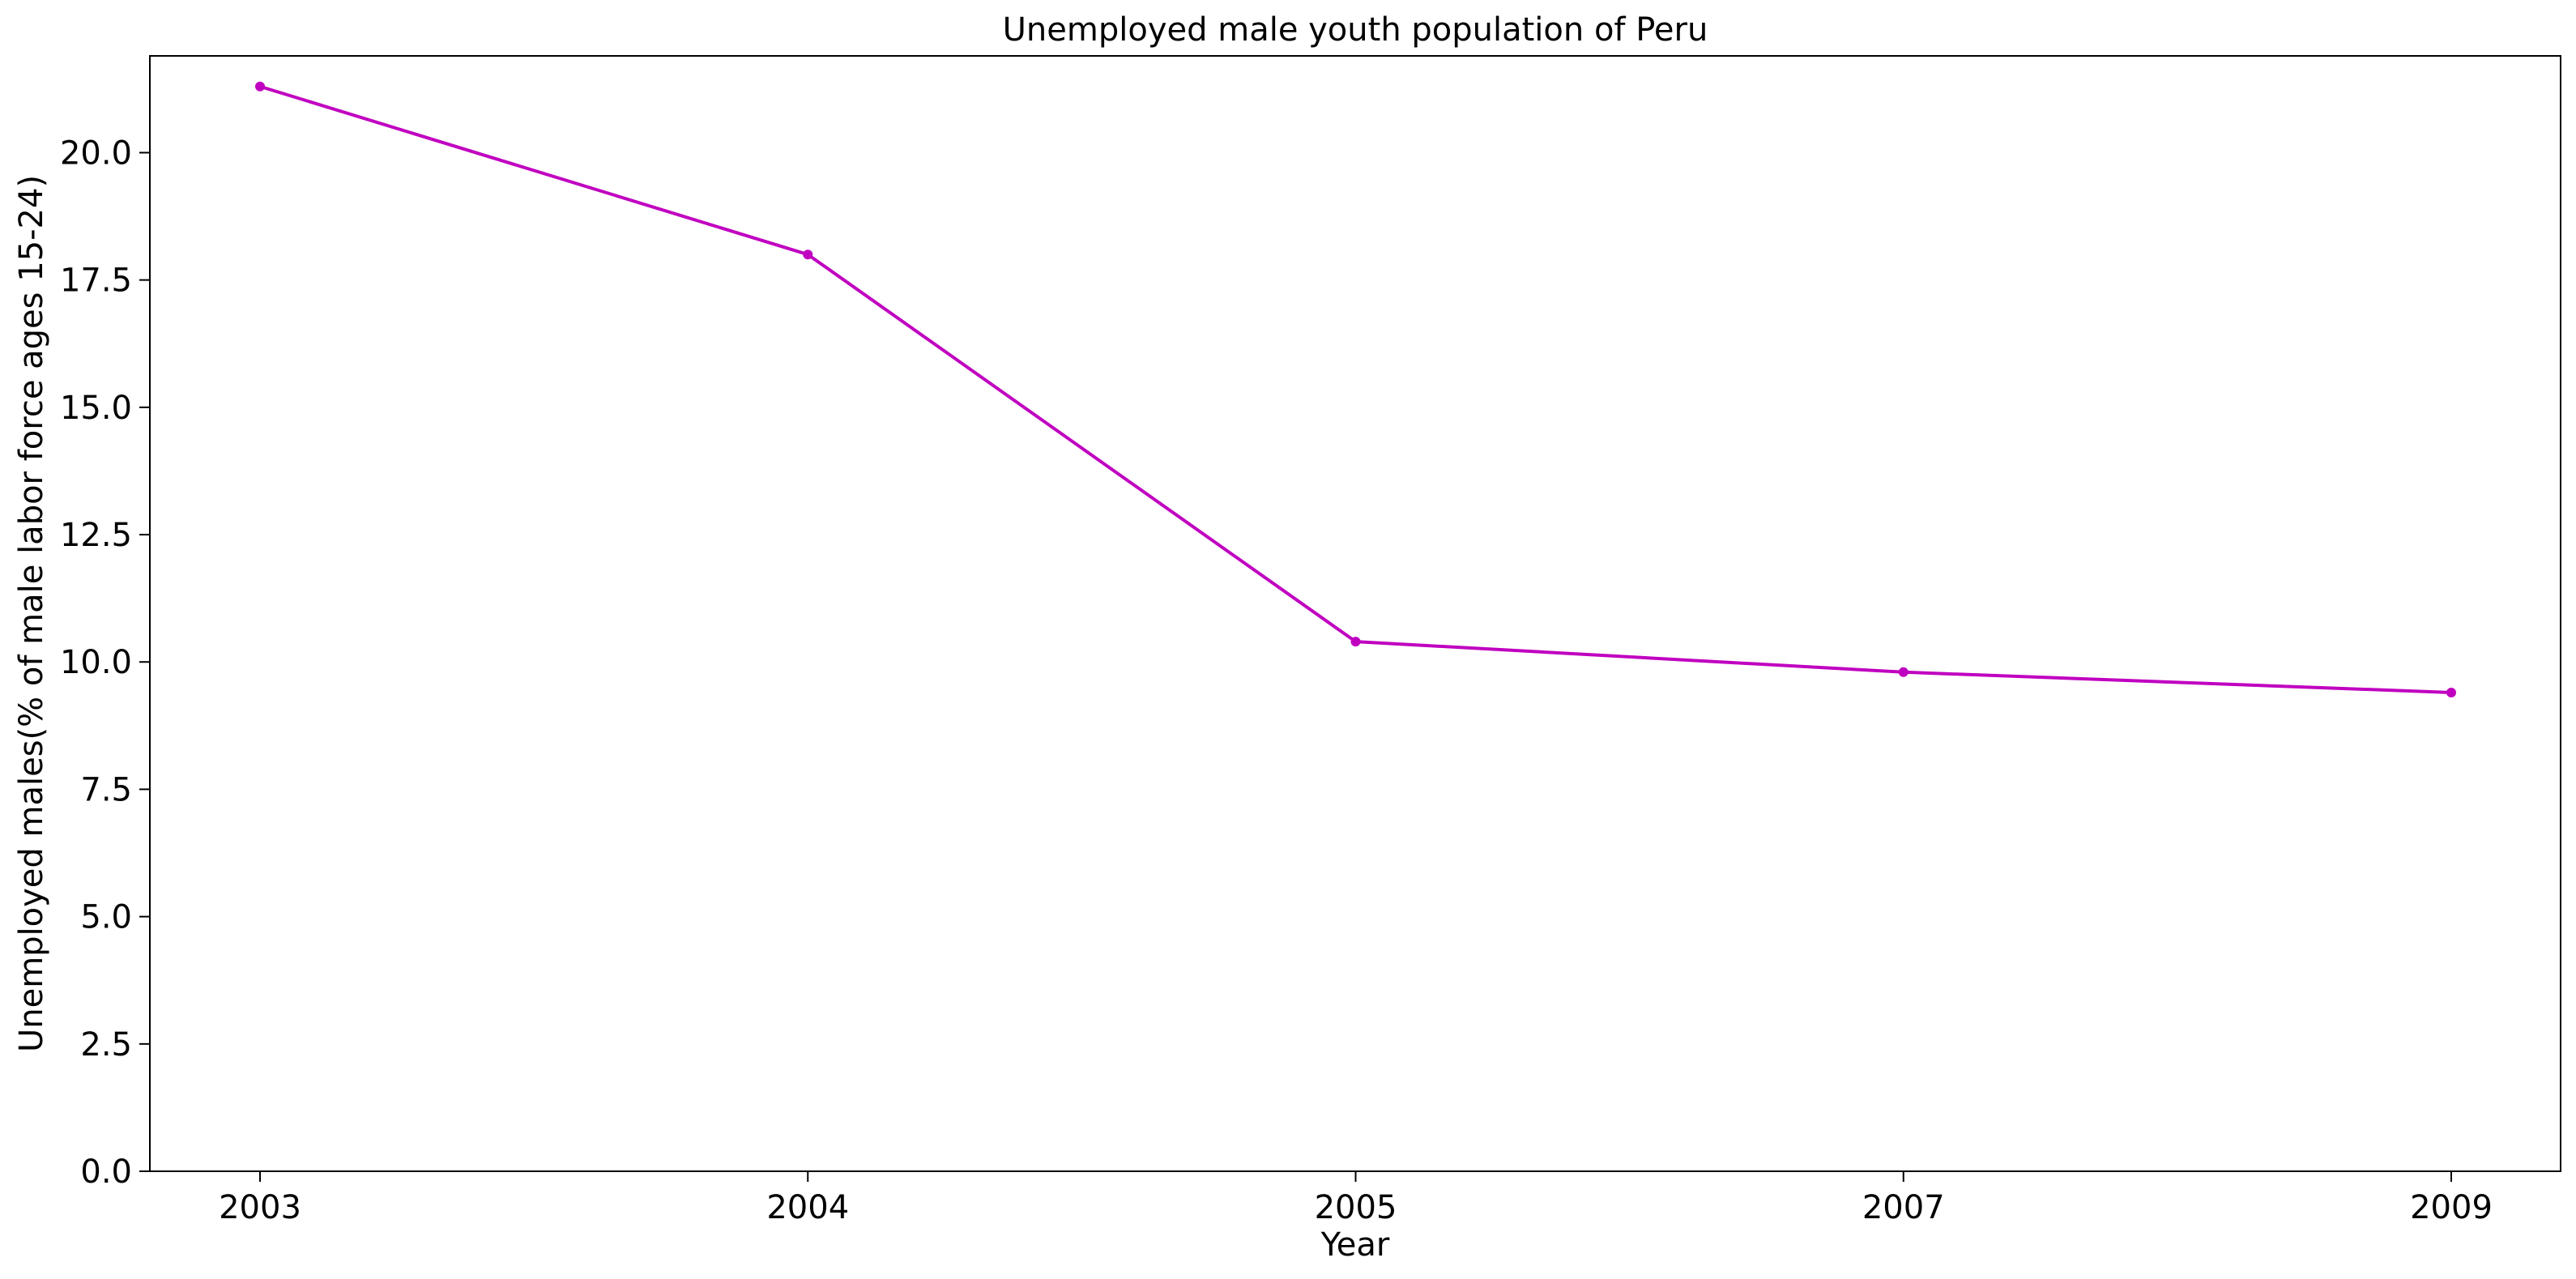 The height and width of the screenshot is (1279, 2576). I want to click on x-tick-label: 2005, so click(1356, 1207).